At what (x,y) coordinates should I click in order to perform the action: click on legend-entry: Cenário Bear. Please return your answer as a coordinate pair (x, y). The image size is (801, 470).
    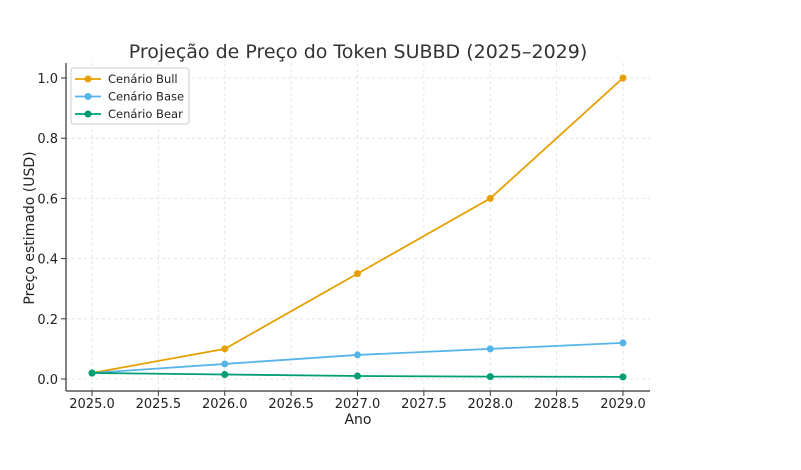
    Looking at the image, I should click on (145, 114).